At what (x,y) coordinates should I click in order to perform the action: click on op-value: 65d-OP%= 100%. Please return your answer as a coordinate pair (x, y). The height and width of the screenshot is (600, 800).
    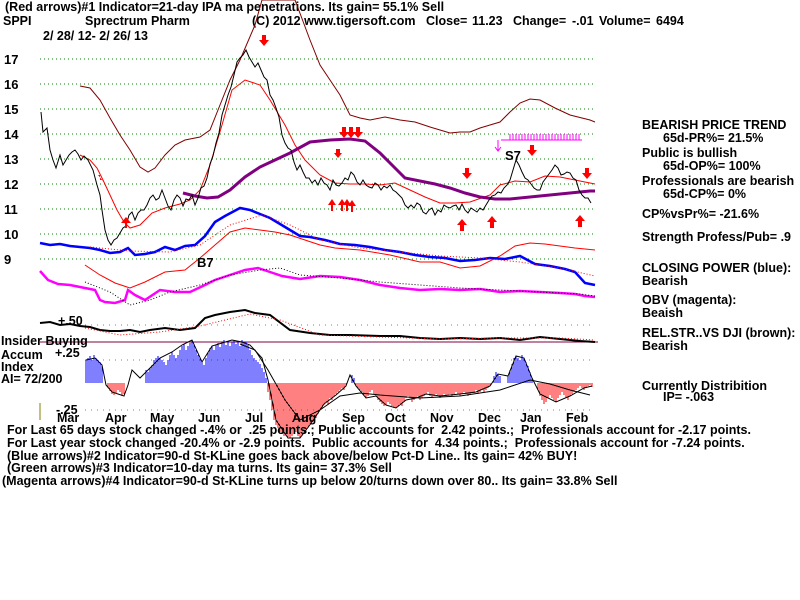
    Looking at the image, I should click on (712, 166).